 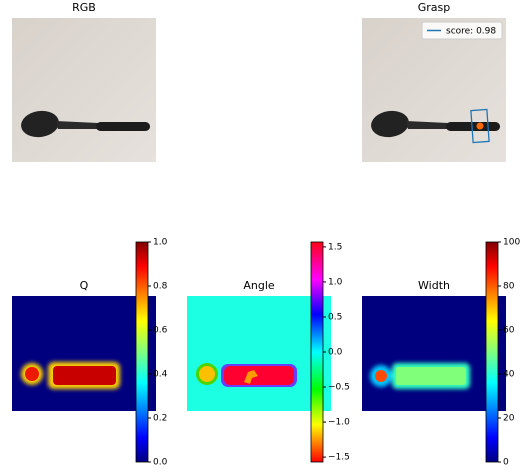 What do you see at coordinates (339, 423) in the screenshot?
I see `colorbar-tick-label: −1.0` at bounding box center [339, 423].